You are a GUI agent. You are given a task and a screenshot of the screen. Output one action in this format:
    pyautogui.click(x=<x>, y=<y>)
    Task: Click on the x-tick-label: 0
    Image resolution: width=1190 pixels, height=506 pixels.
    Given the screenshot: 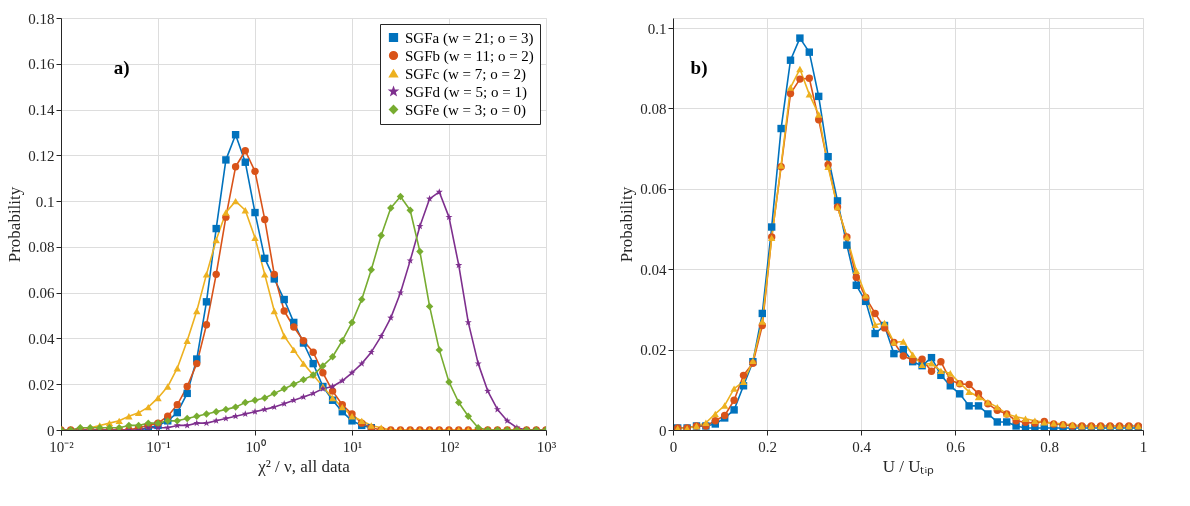 What is the action you would take?
    pyautogui.click(x=673, y=446)
    